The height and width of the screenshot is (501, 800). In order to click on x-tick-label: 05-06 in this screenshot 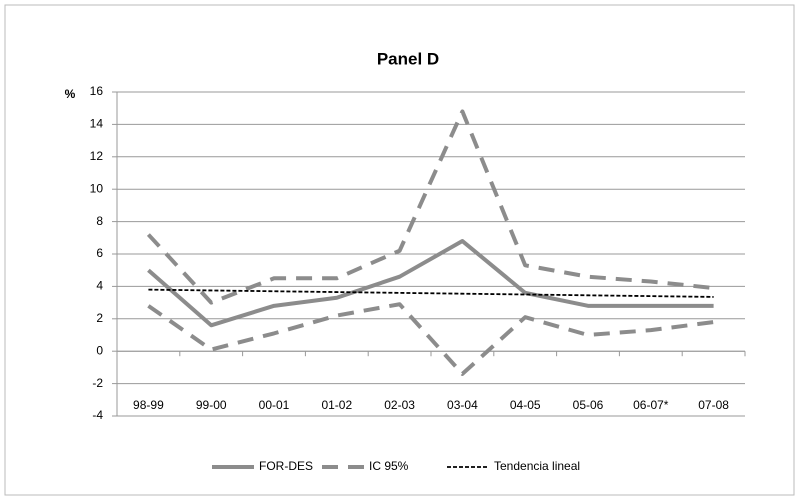, I will do `click(588, 405)`.